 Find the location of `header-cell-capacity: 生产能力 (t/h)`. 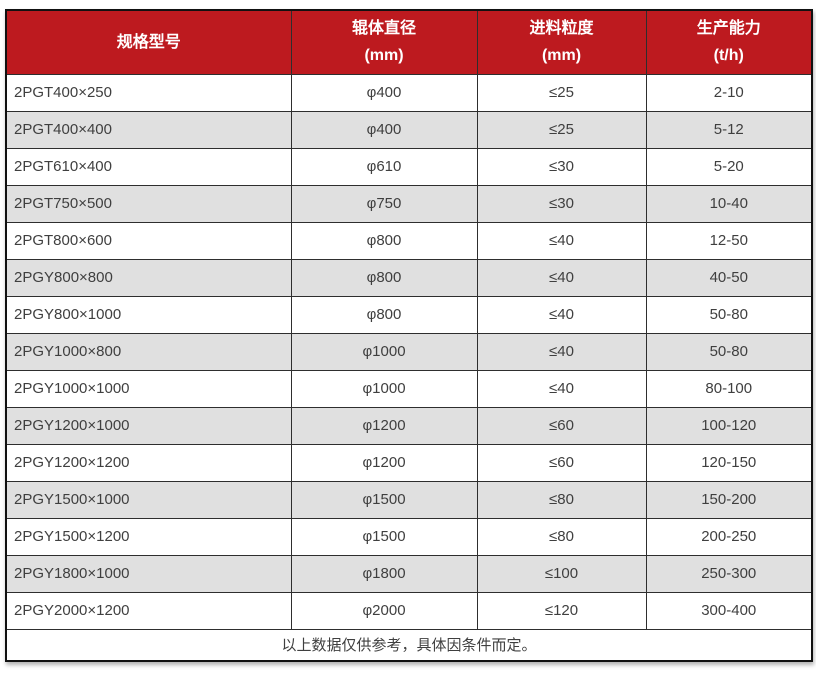

header-cell-capacity: 生产能力 (t/h) is located at coordinates (729, 42).